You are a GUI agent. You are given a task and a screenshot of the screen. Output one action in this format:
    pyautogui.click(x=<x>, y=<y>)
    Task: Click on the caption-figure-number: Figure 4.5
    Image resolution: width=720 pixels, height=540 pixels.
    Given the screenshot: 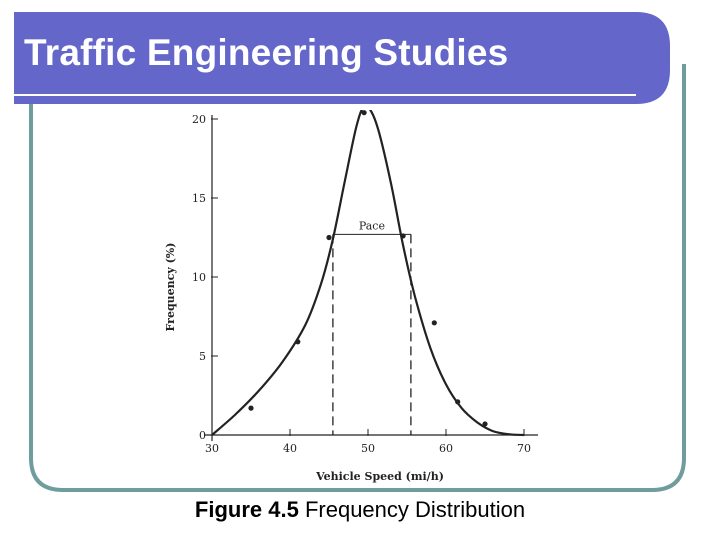 What is the action you would take?
    pyautogui.click(x=246, y=509)
    